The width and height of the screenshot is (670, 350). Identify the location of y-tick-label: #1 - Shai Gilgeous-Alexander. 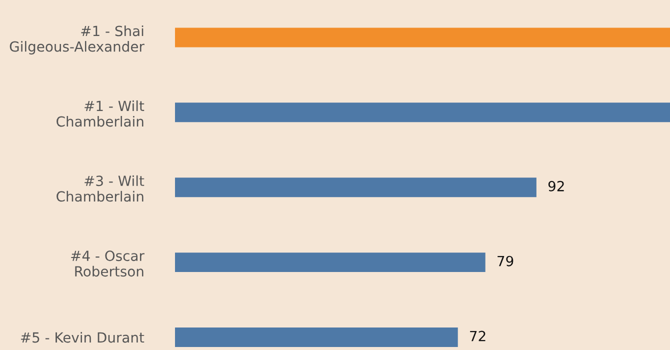
(77, 39).